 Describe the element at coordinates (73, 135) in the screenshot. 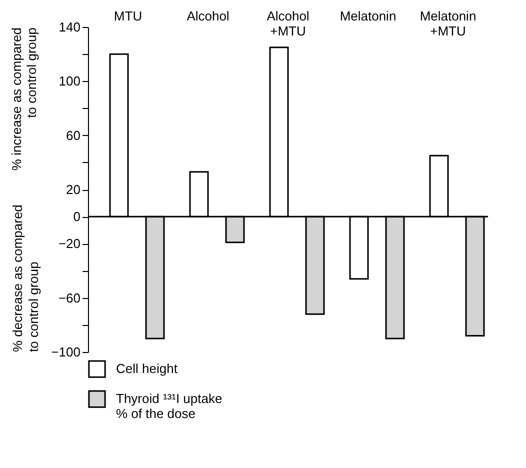

I see `y-tick-label: 60` at that location.